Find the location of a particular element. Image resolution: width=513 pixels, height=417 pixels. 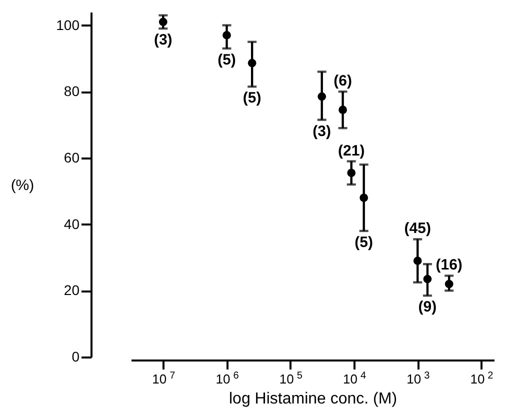

x-tick-label: 10$^{7}$ is located at coordinates (164, 378).